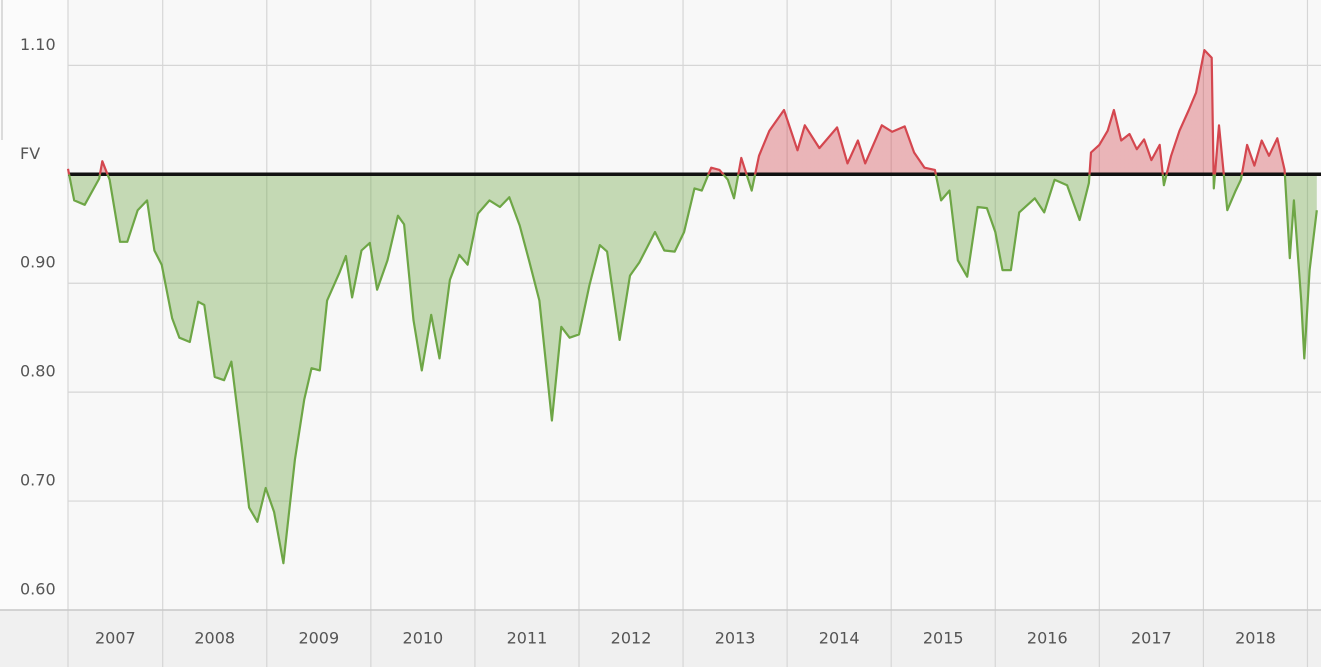 Image resolution: width=1321 pixels, height=667 pixels. I want to click on x-axis-band, so click(660, 638).